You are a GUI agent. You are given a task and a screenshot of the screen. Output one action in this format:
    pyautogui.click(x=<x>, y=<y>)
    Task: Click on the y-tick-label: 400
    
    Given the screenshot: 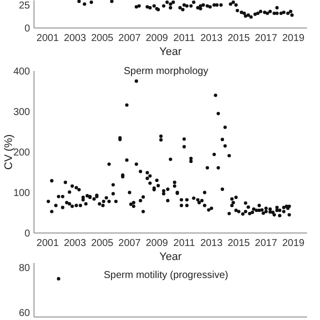 What is the action you would take?
    pyautogui.click(x=21, y=72)
    